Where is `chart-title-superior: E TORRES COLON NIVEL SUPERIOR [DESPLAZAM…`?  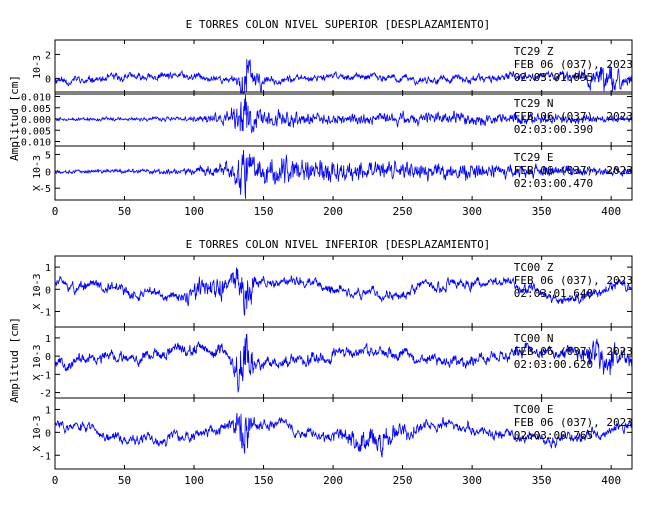 chart-title-superior: E TORRES COLON NIVEL SUPERIOR [DESPLAZAM… is located at coordinates (338, 24).